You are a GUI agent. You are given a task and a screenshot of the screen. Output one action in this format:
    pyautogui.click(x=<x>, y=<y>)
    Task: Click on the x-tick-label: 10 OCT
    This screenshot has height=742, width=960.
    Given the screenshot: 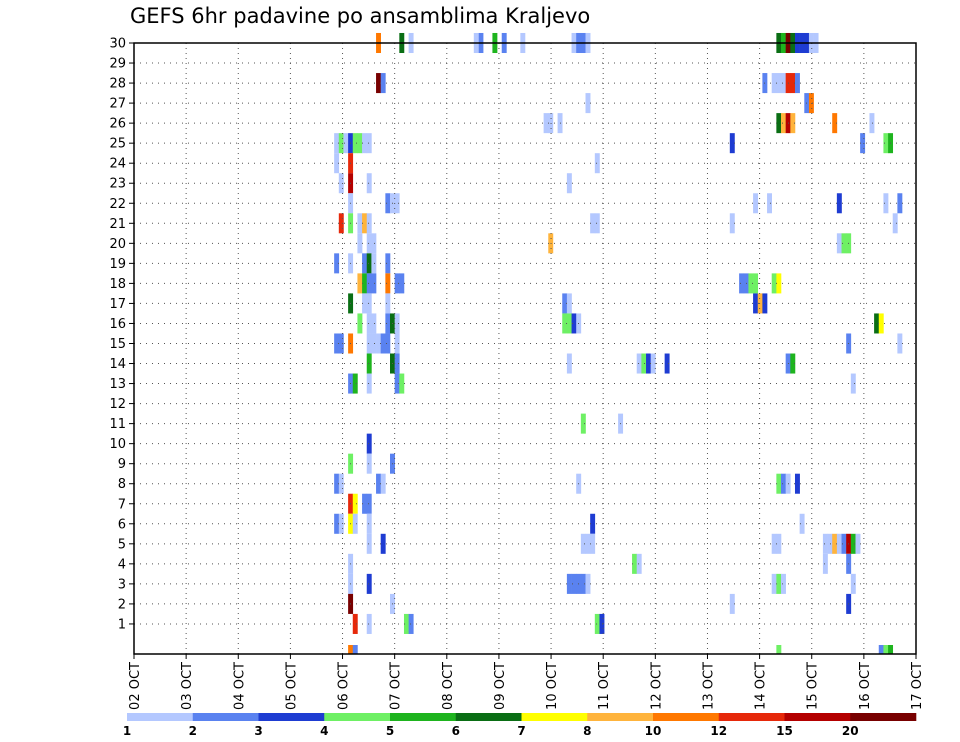 What is the action you would take?
    pyautogui.click(x=552, y=686)
    